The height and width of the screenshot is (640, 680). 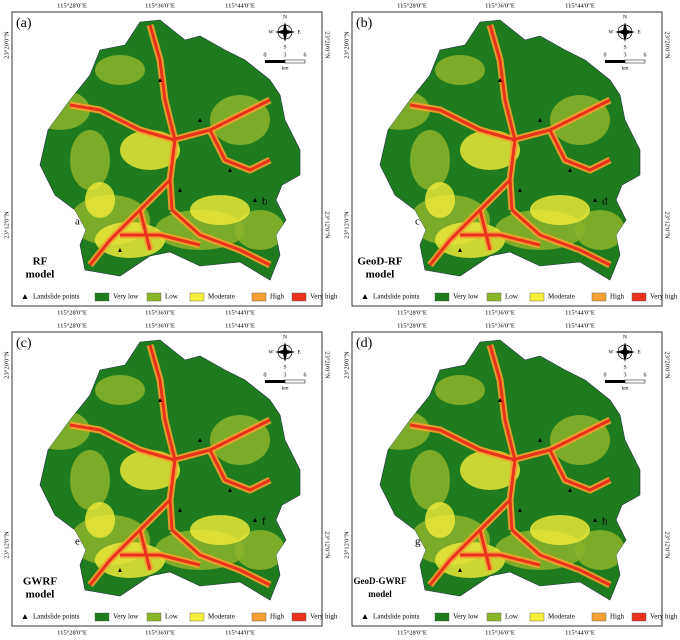 What do you see at coordinates (667, 365) in the screenshot?
I see `latitude-label: 23°20'0"N` at bounding box center [667, 365].